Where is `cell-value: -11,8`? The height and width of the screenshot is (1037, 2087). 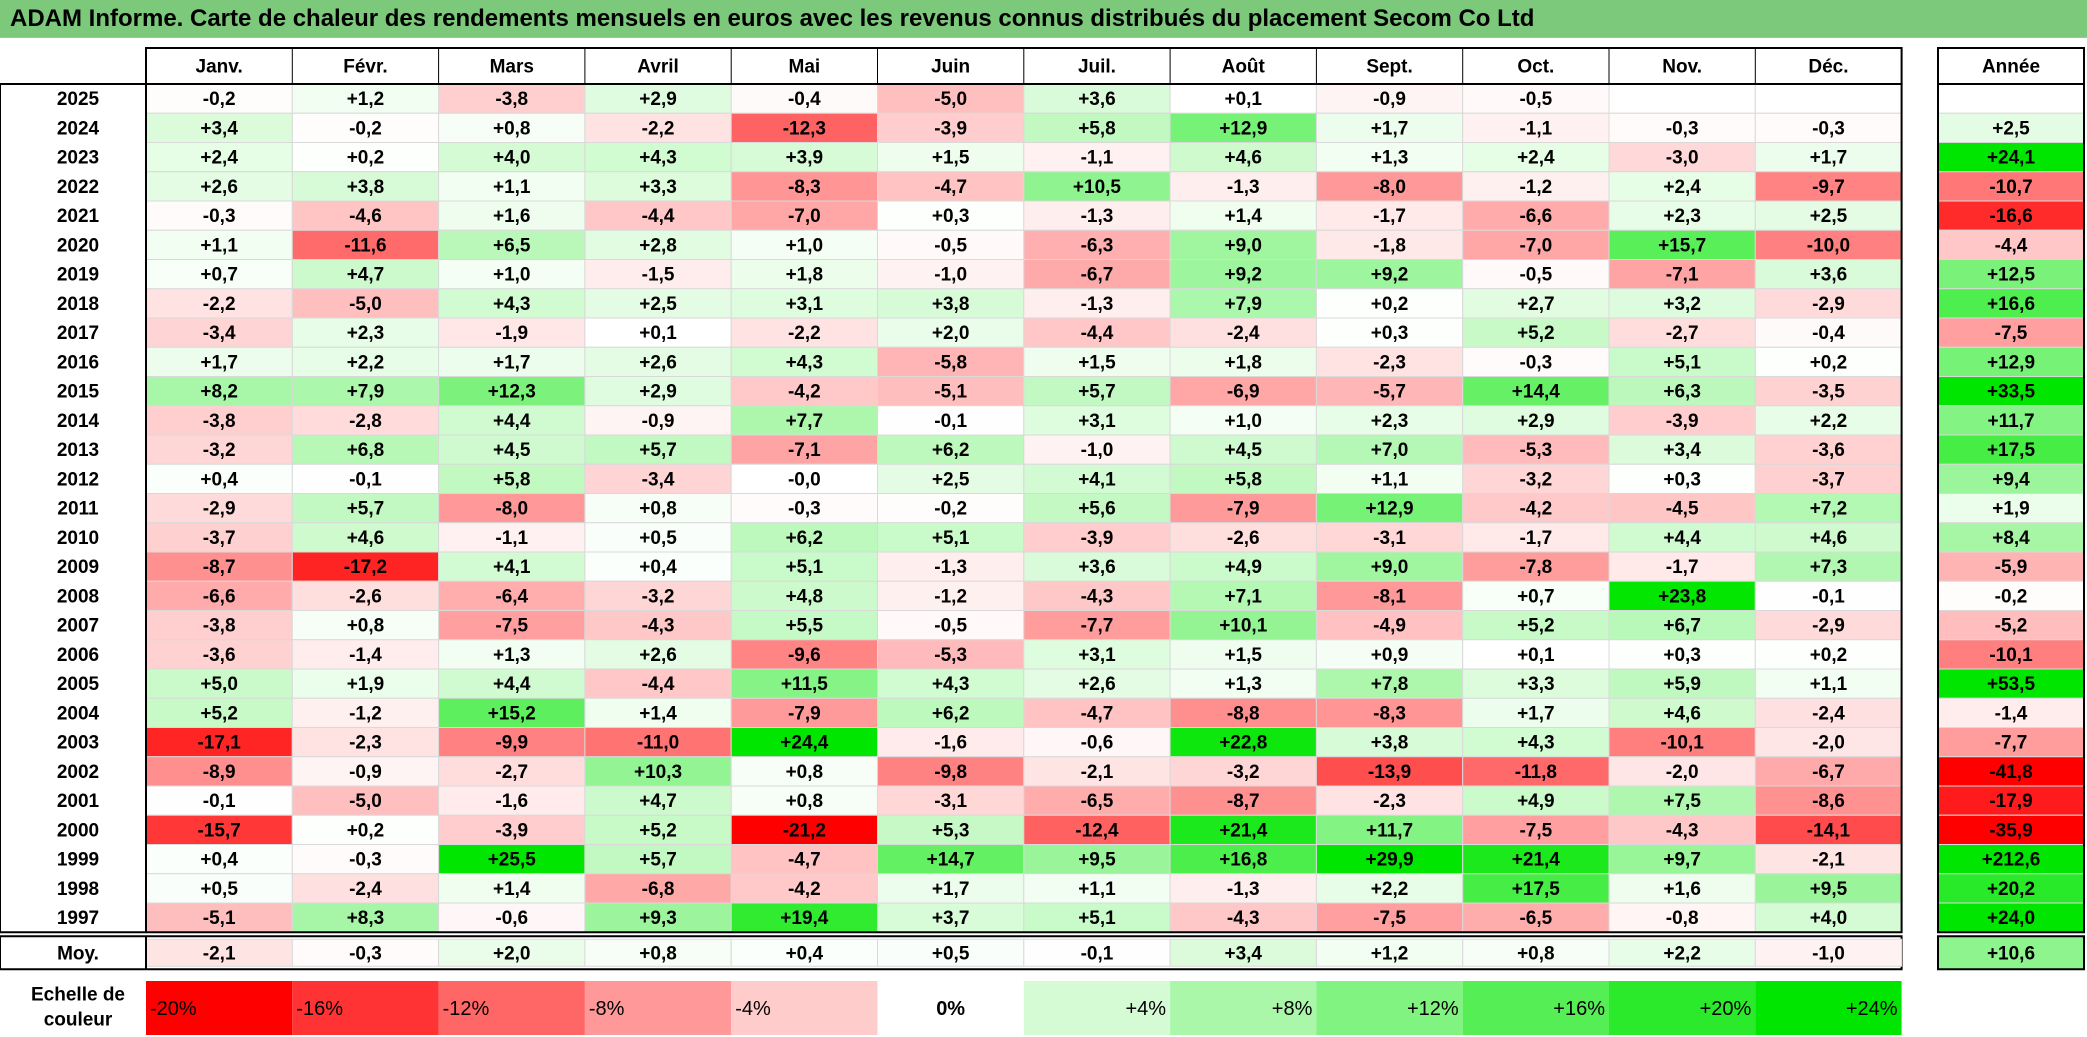 cell-value: -11,8 is located at coordinates (1536, 772).